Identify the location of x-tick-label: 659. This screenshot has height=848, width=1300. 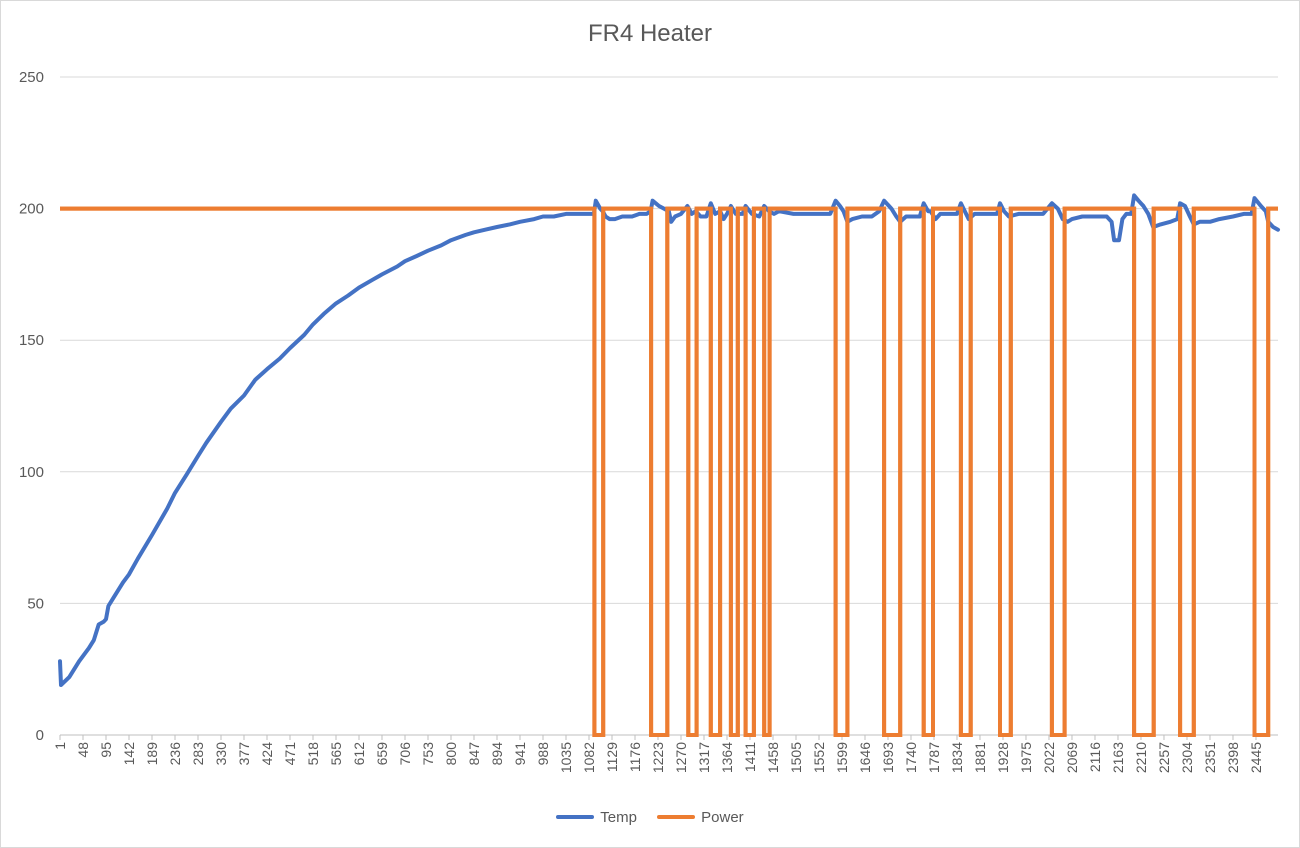
(382, 754).